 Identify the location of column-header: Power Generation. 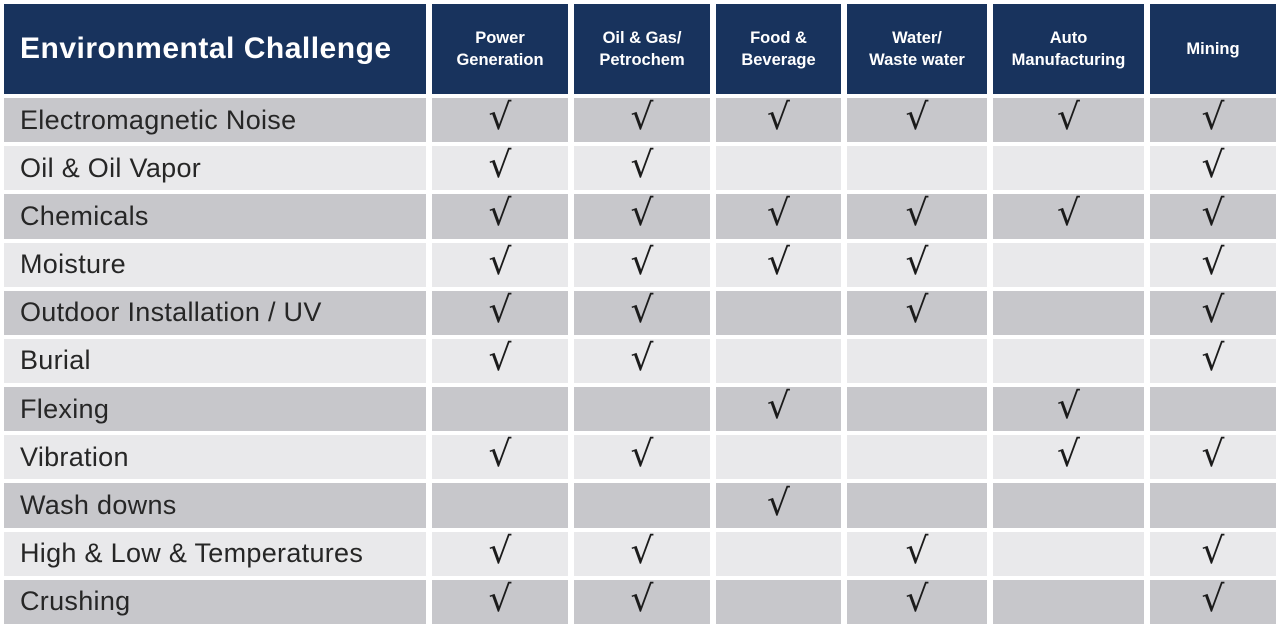
(500, 49).